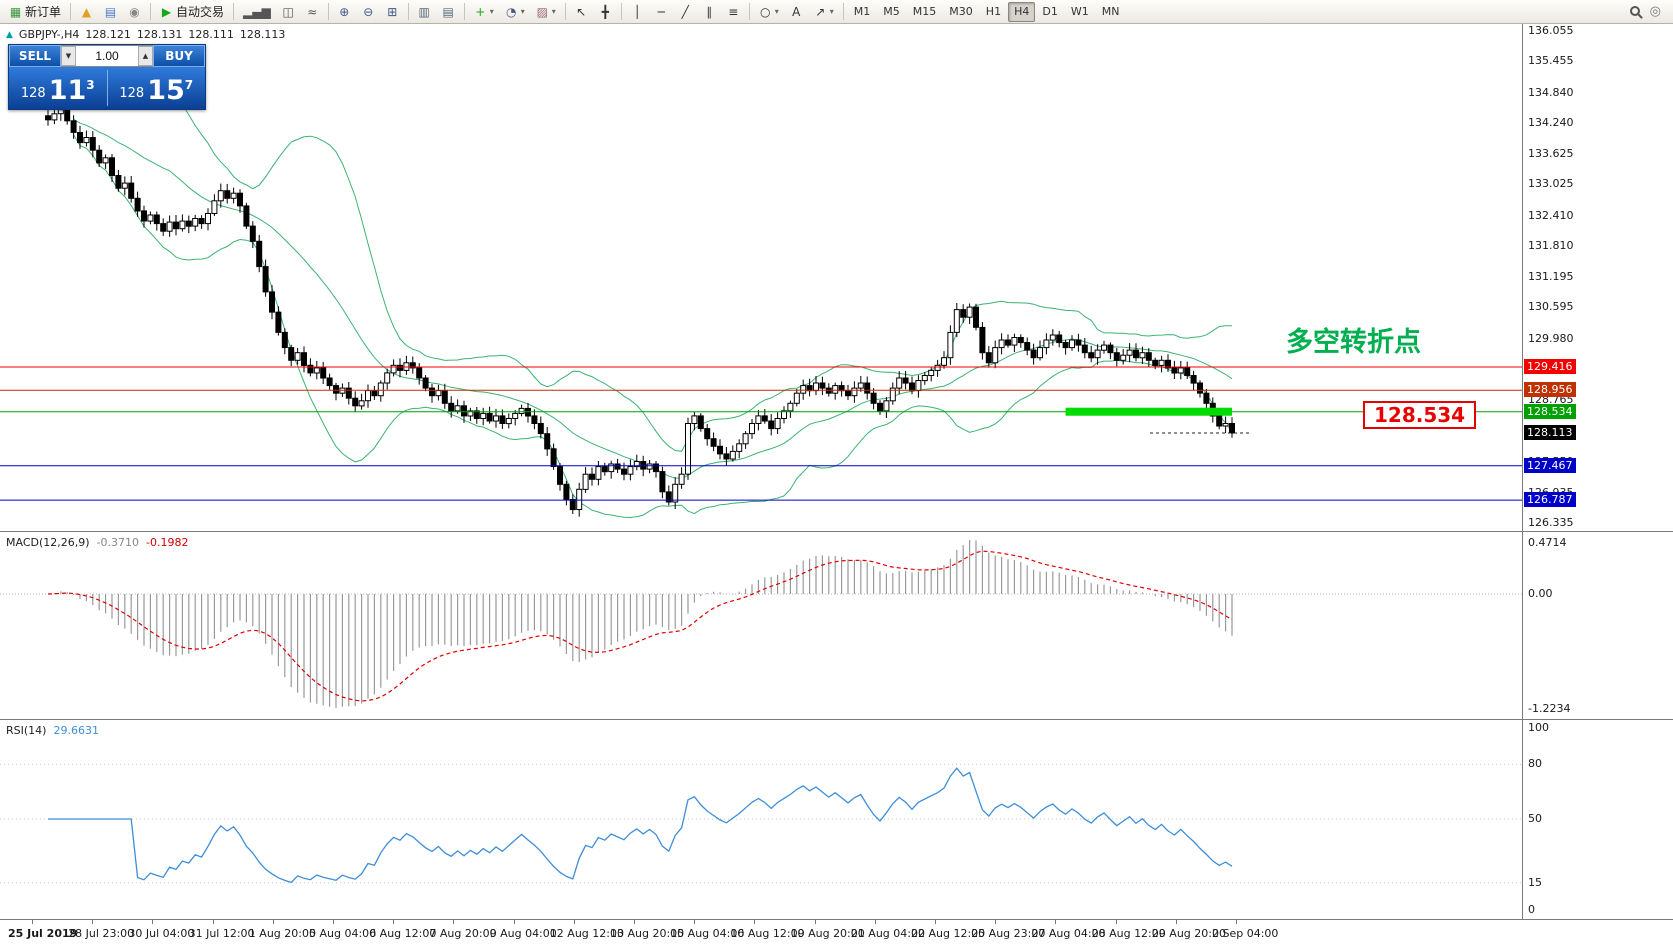 This screenshot has width=1673, height=946. I want to click on cursor-button: ↖, so click(581, 12).